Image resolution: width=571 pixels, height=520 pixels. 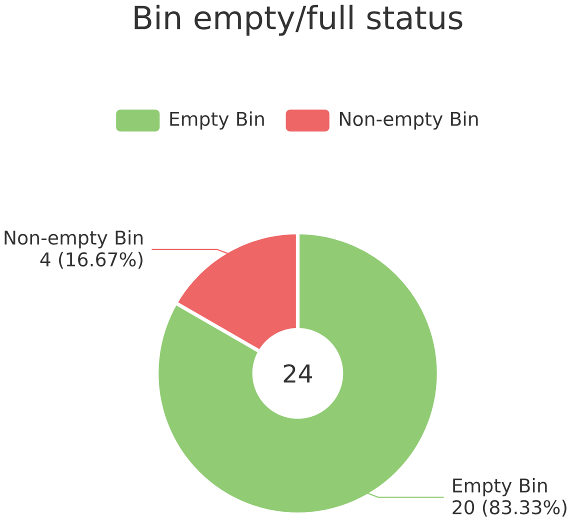 I want to click on legend-label: Non-empty Bin, so click(x=409, y=121).